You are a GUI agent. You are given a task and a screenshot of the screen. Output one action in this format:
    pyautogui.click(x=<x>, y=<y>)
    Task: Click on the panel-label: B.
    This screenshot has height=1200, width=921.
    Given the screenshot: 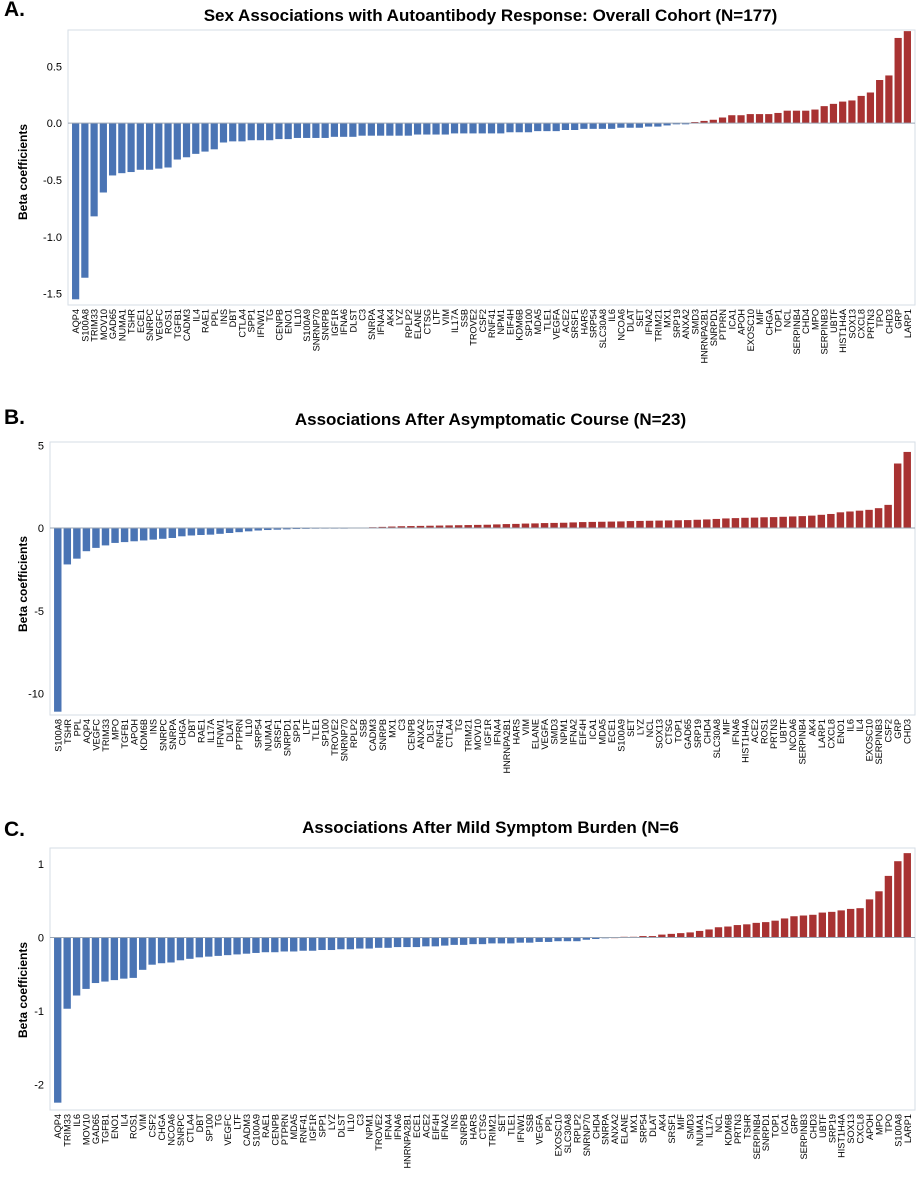 What is the action you would take?
    pyautogui.click(x=14, y=417)
    